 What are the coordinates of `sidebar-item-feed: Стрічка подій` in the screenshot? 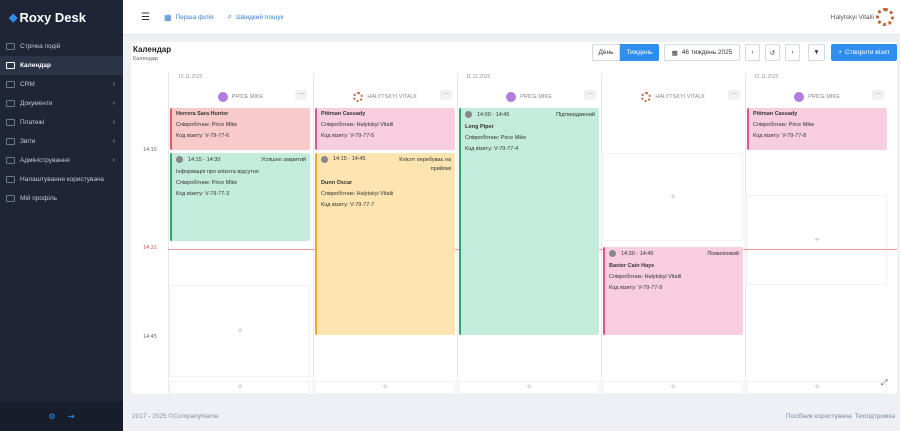 It's located at (61, 46).